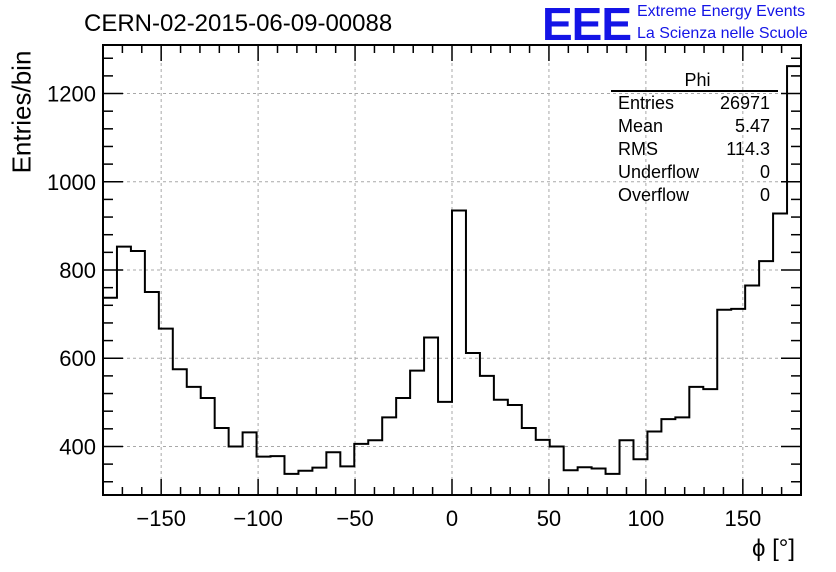 Image resolution: width=836 pixels, height=572 pixels. What do you see at coordinates (161, 518) in the screenshot?
I see `x-tick-label: −150` at bounding box center [161, 518].